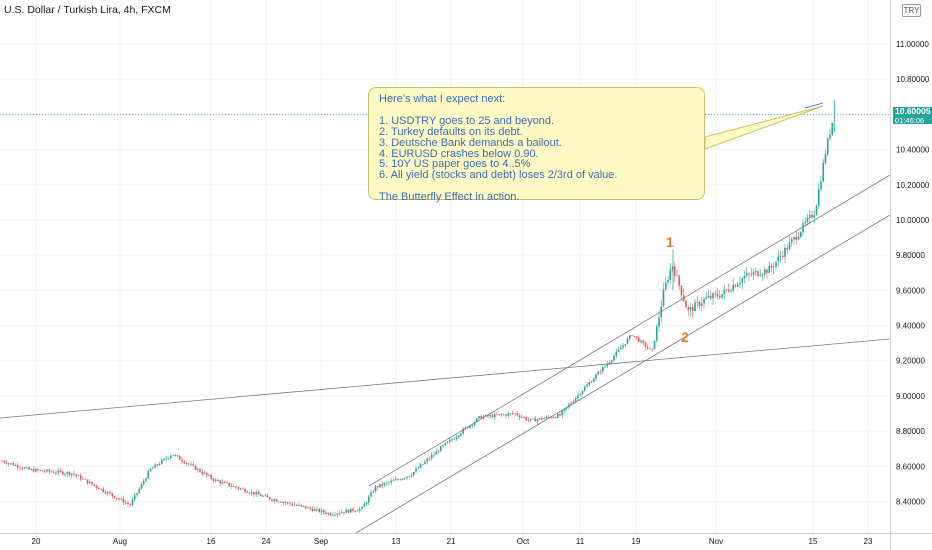  Describe the element at coordinates (911, 10) in the screenshot. I see `currency-badge: TRY` at that location.